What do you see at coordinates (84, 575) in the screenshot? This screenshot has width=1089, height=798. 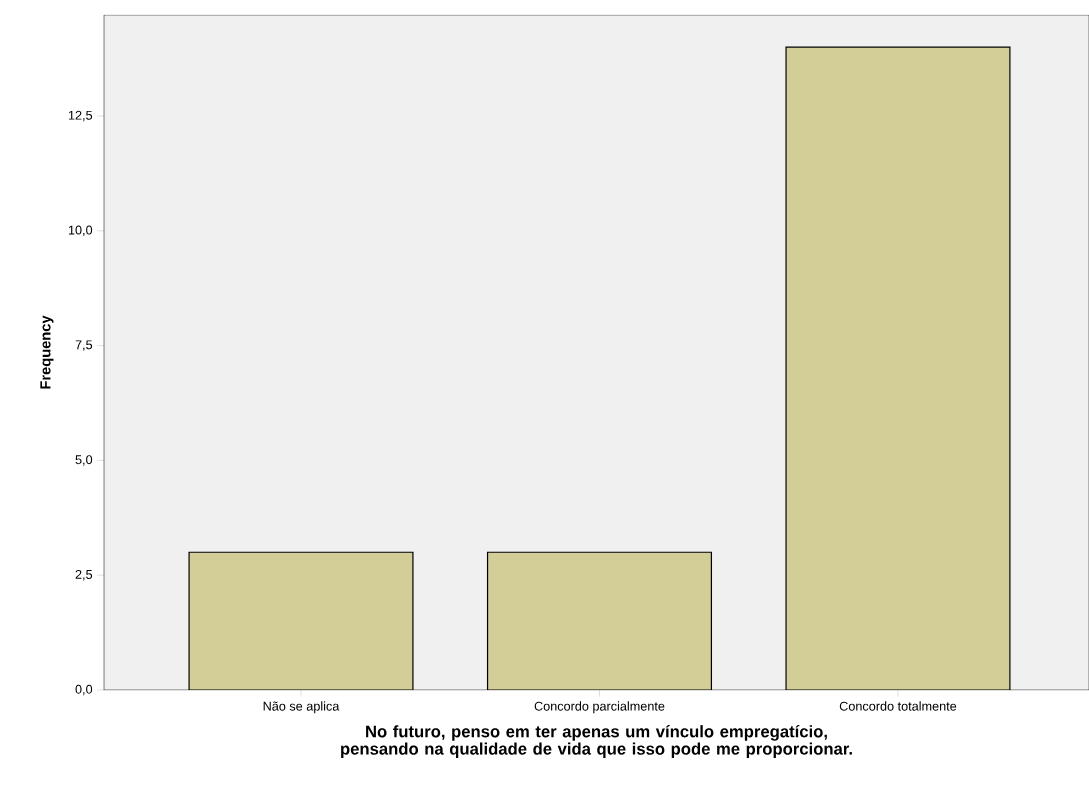 I see `y-tick-label: 2,5` at bounding box center [84, 575].